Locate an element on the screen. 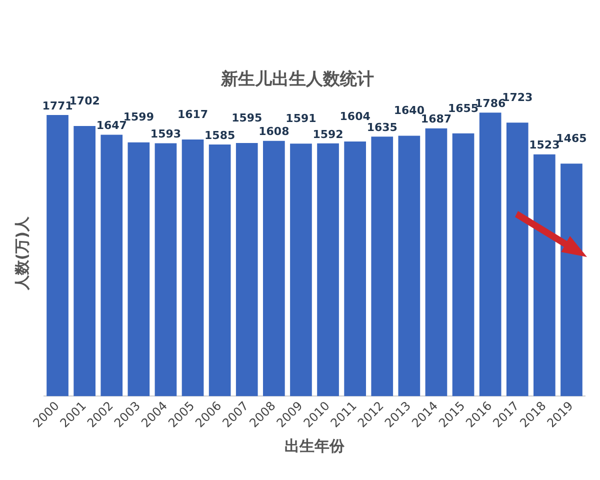  x-axis-title: 出生年份 is located at coordinates (315, 445).